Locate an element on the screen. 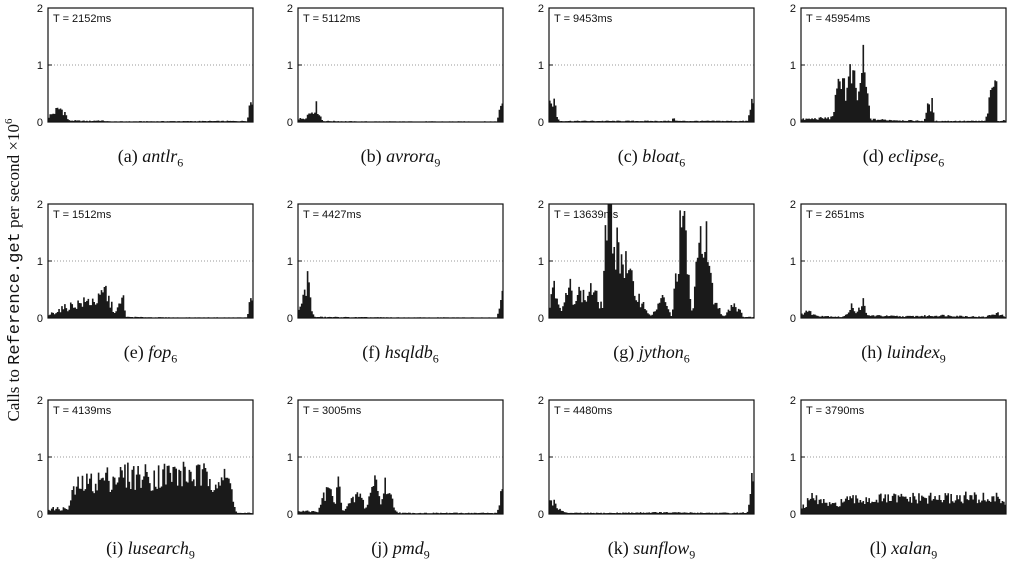 The width and height of the screenshot is (1010, 568). caption-letter: (k) is located at coordinates (620, 548).